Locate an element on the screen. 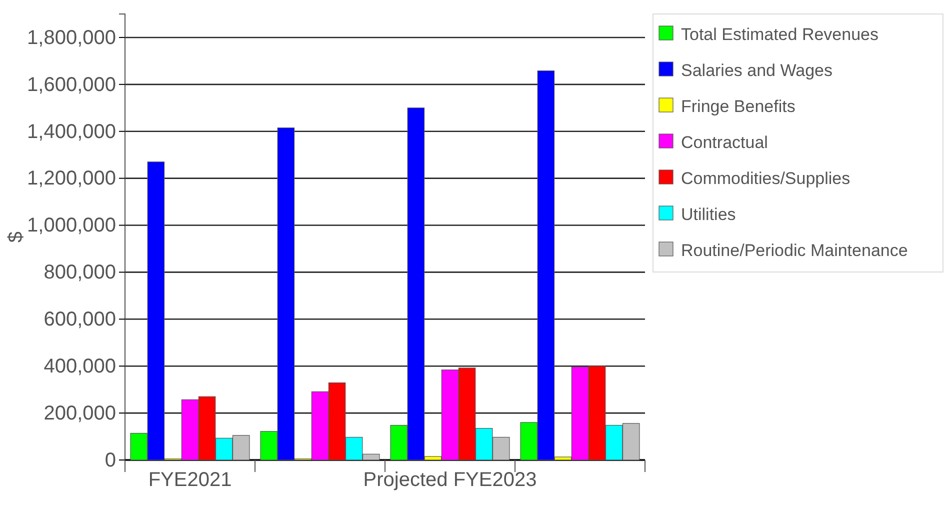  legend-label: Contractual is located at coordinates (724, 142).